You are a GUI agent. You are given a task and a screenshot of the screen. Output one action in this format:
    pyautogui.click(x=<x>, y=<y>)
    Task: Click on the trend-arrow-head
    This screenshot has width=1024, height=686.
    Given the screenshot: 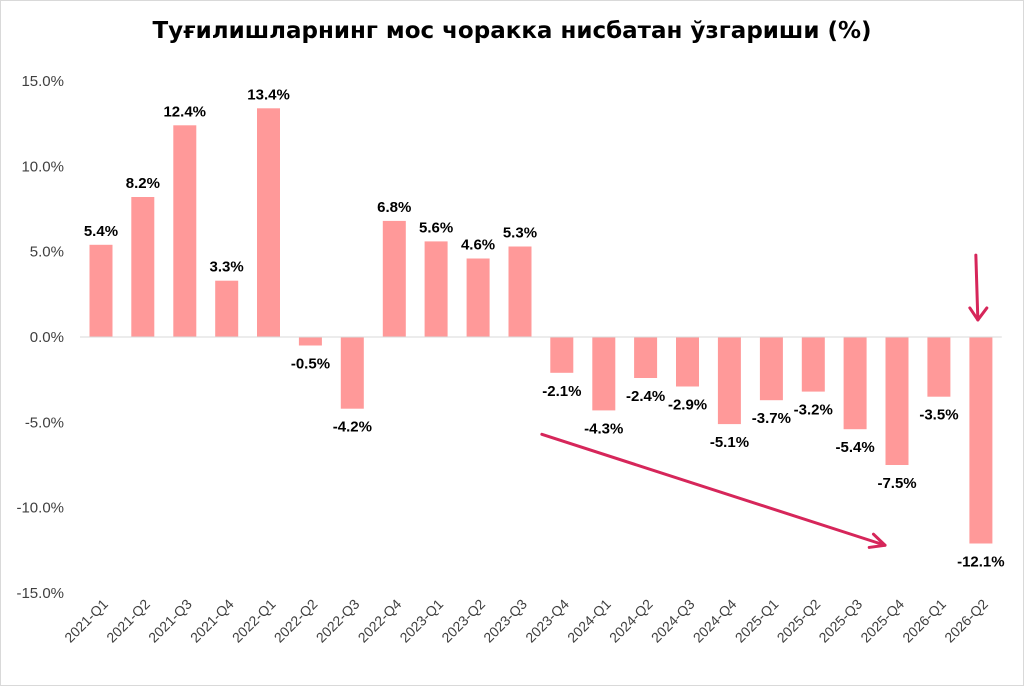 What is the action you would take?
    pyautogui.click(x=877, y=540)
    